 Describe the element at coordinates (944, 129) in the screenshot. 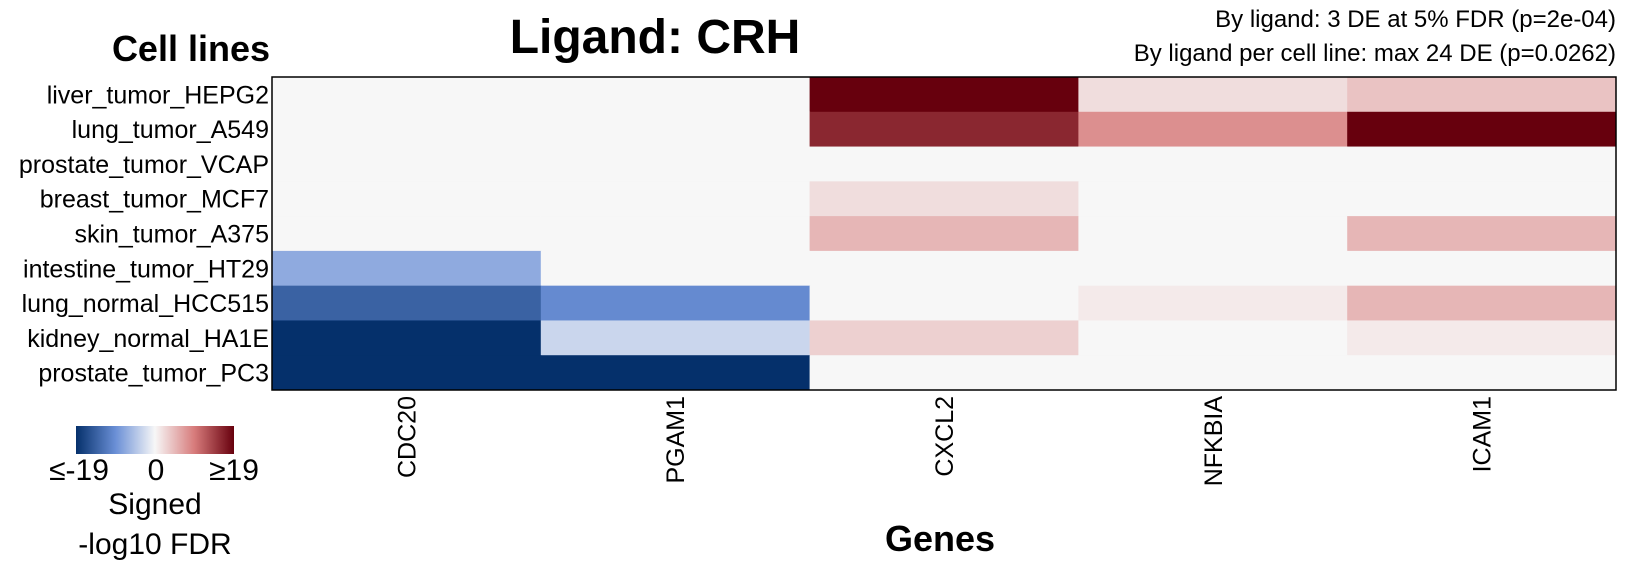

I see `heatmap-cell-lung_tumor_A549-CXCL2` at that location.